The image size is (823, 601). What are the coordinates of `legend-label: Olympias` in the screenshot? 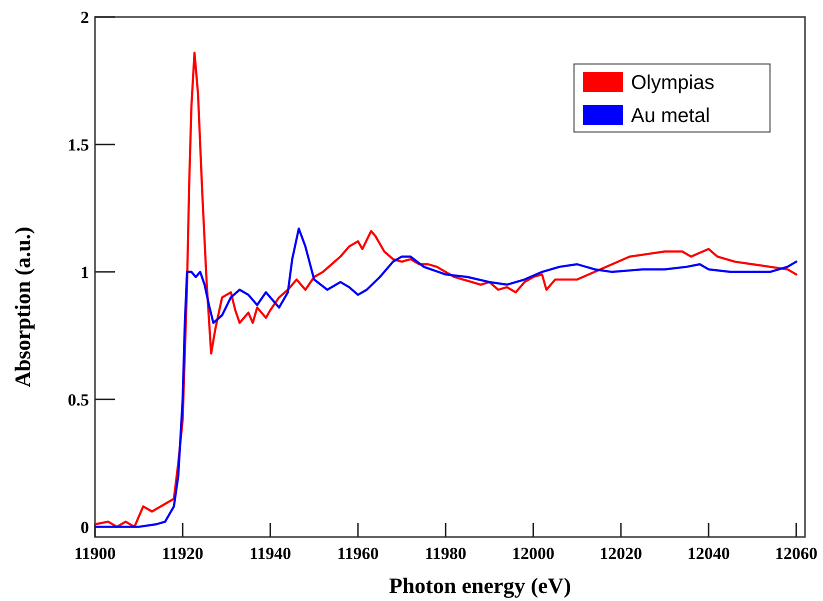 It's located at (672, 83).